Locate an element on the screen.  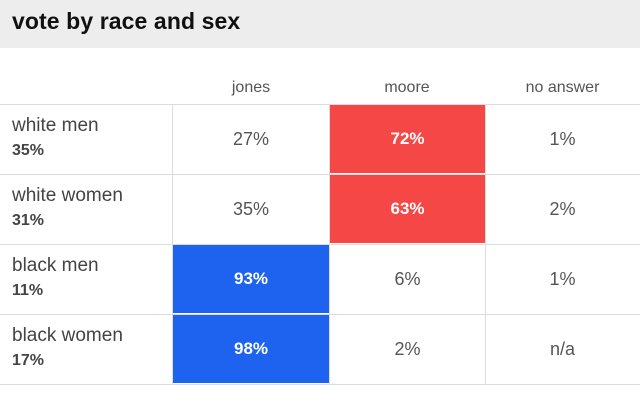
column-header-moore: moore is located at coordinates (407, 87).